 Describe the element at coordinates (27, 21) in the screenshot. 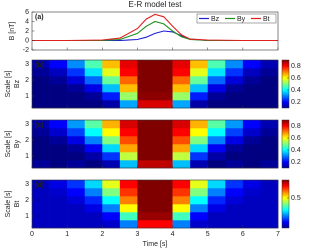

I see `y-tick-label: 4` at that location.